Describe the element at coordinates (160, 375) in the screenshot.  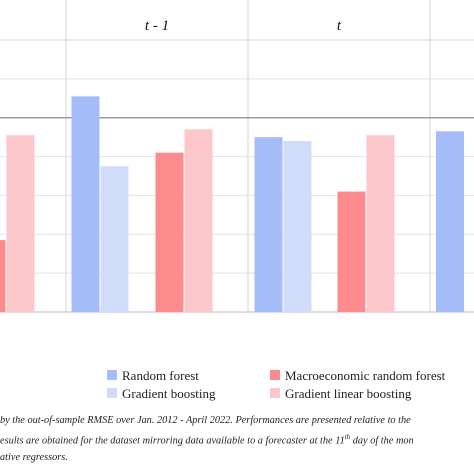
I see `legend-label: Random forest` at that location.